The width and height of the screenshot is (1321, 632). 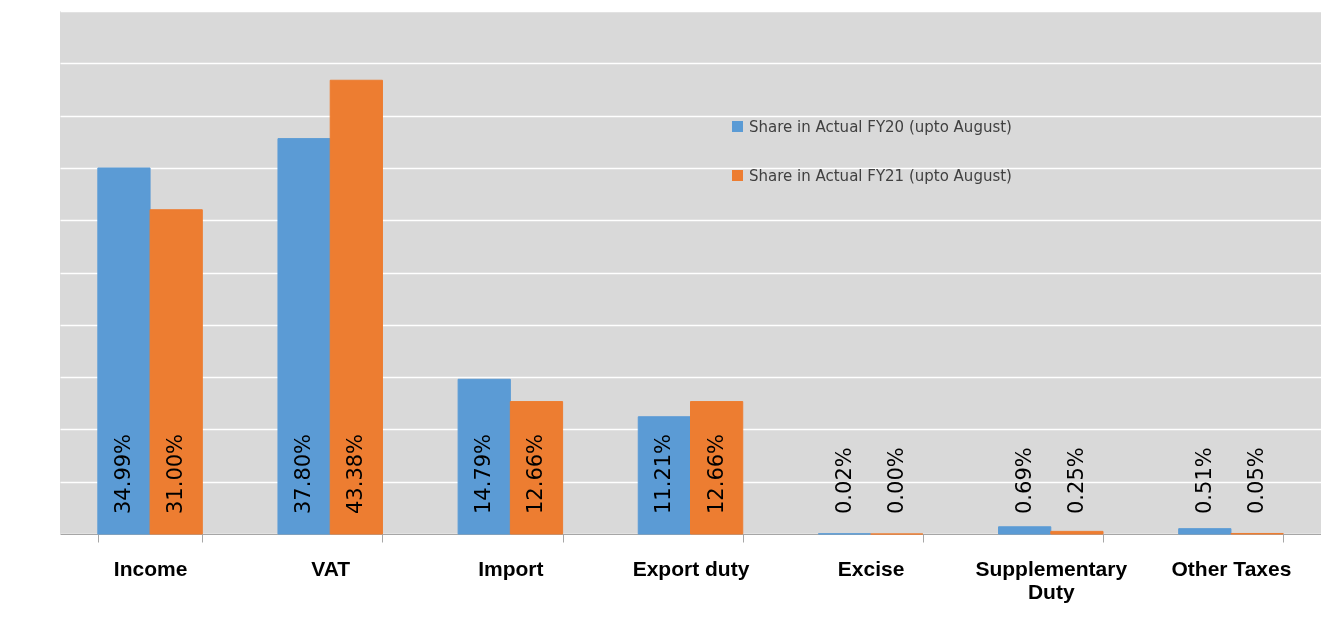 I want to click on data-label: 0.25%, so click(x=1075, y=480).